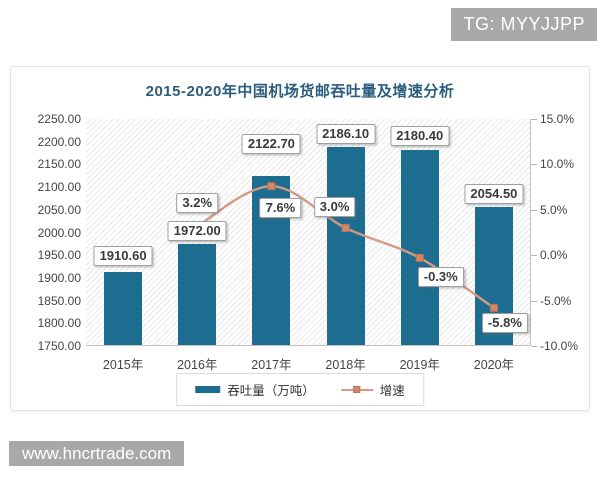 The width and height of the screenshot is (600, 480). What do you see at coordinates (346, 134) in the screenshot?
I see `bar-value-label-2018: 2186.10` at bounding box center [346, 134].